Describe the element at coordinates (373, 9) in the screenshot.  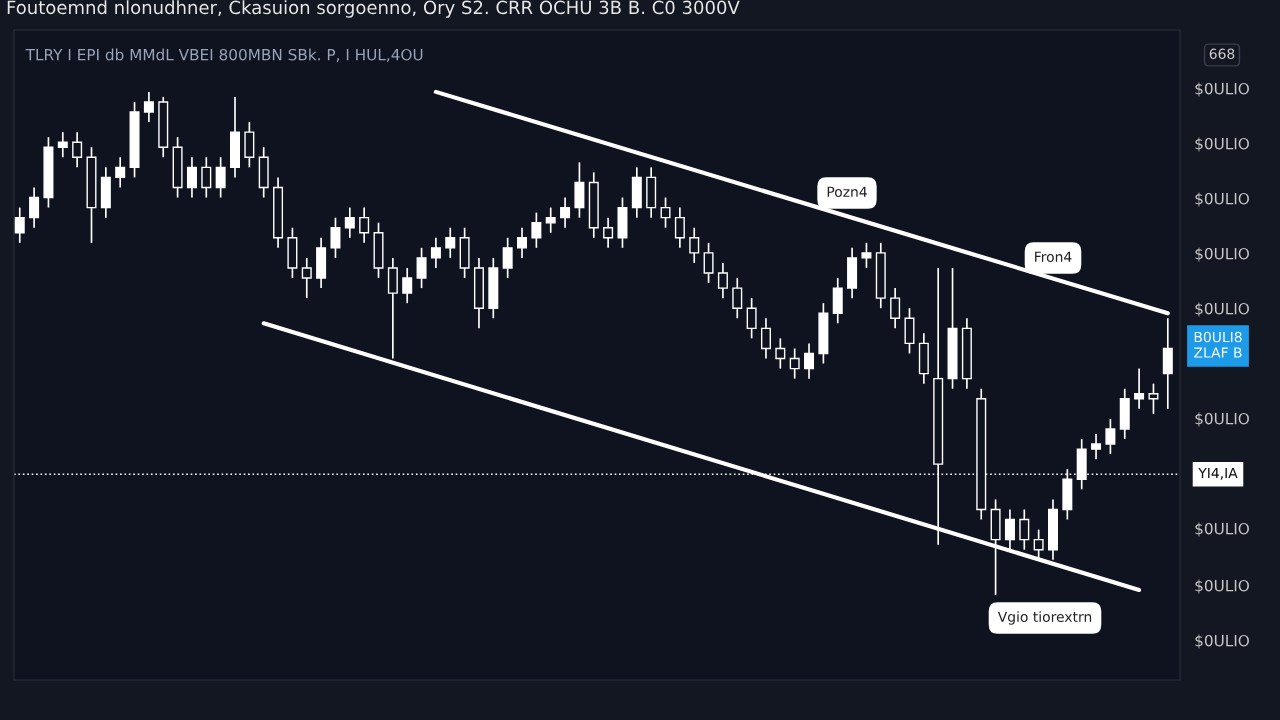
I see `chart-title: Foutoemnd nlonudhner, Ckasuion sorgoenno, Ory S2. CRR OCHU 3B B. C0 3000V` at that location.